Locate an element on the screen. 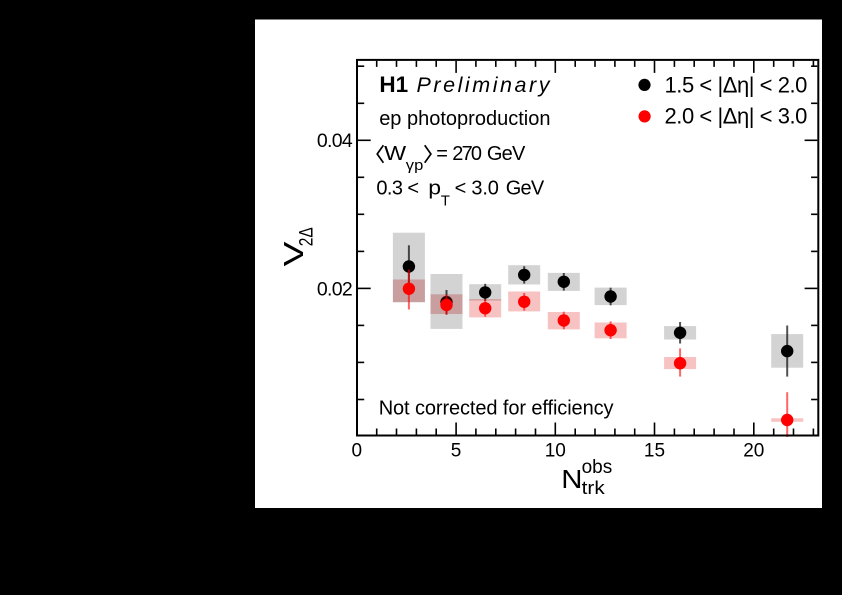 Image resolution: width=842 pixels, height=595 pixels. svg-text: 20 is located at coordinates (753, 450).